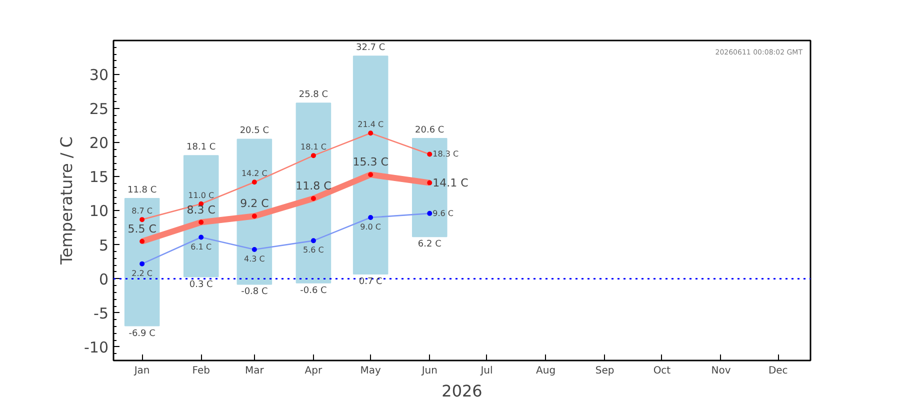 This screenshot has width=900, height=400. Describe the element at coordinates (721, 371) in the screenshot. I see `x-tick-label: Nov` at that location.